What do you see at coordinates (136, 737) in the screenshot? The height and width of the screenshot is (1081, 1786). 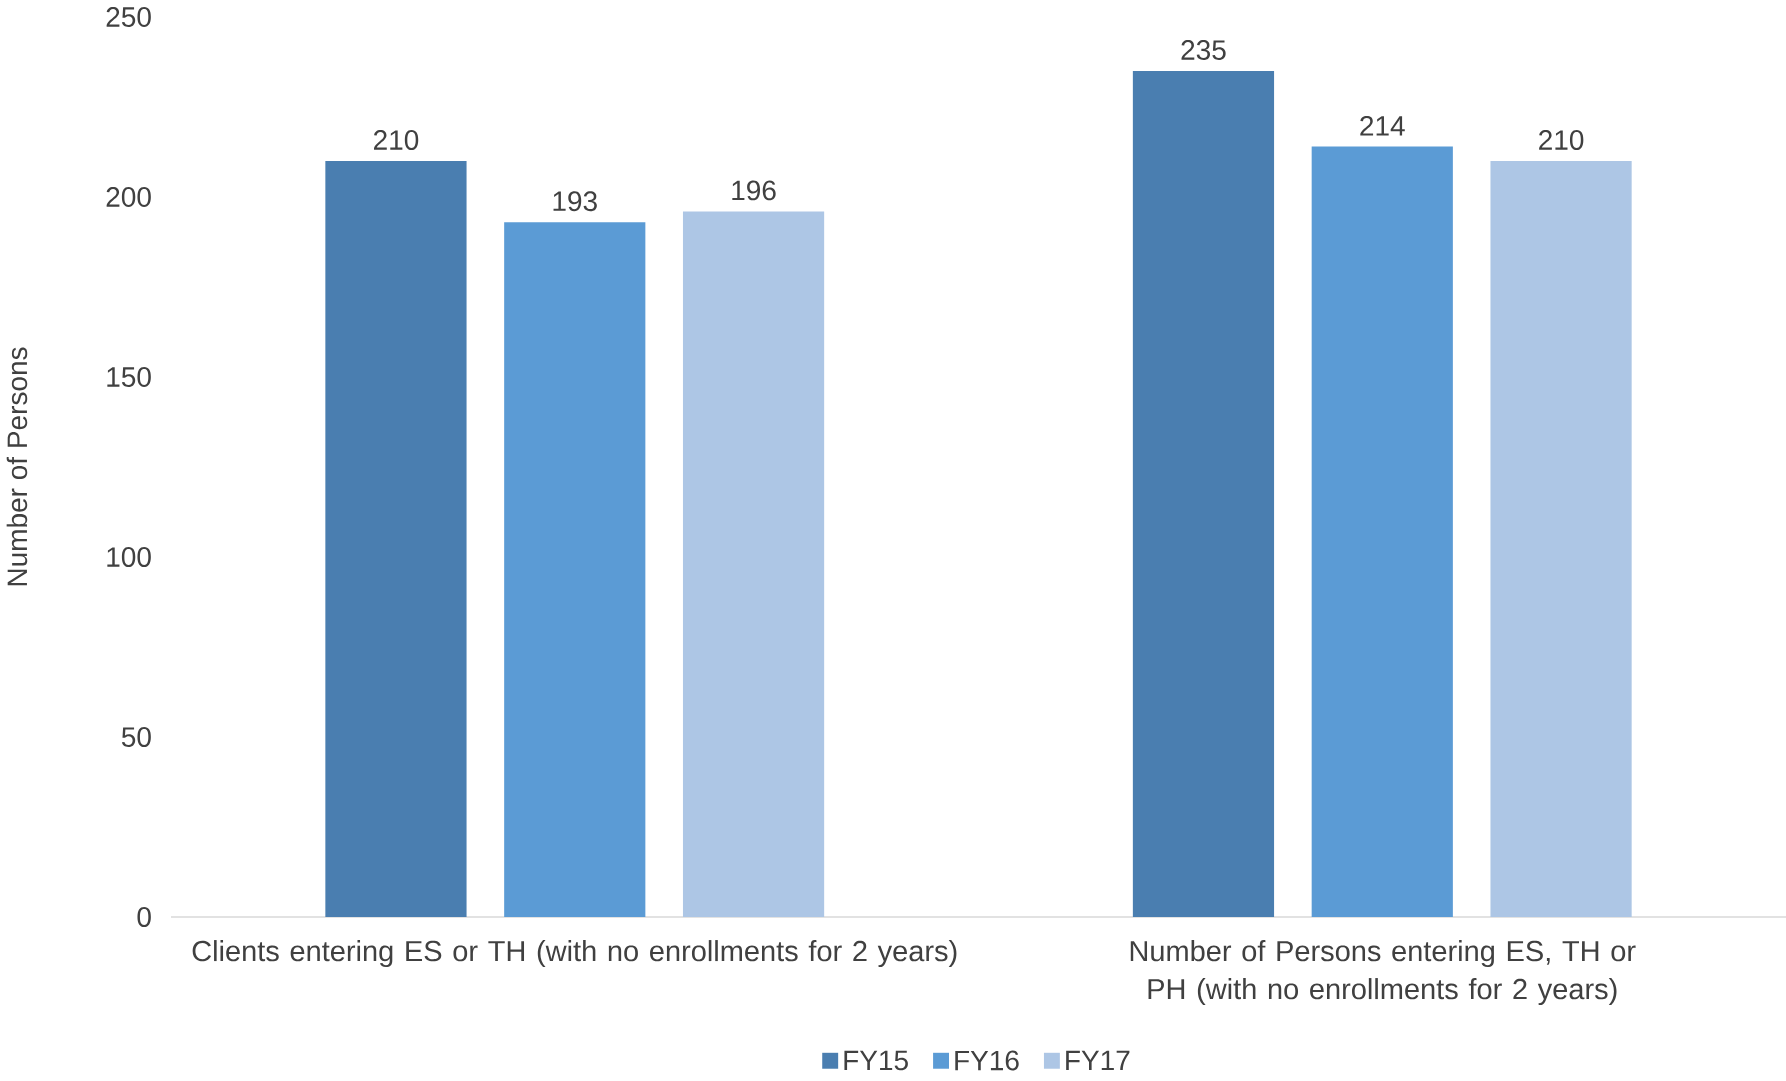 I see `y-tick-label: 50` at bounding box center [136, 737].